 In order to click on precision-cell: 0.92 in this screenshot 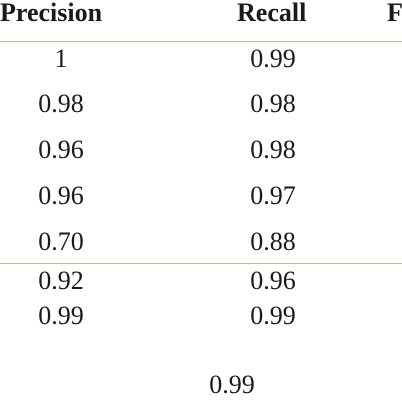, I will do `click(61, 280)`.